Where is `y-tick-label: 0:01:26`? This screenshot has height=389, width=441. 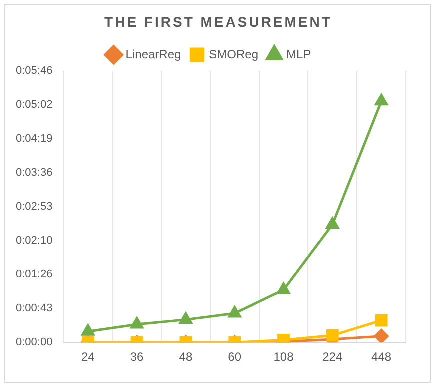
y-tick-label: 0:01:26 is located at coordinates (34, 274).